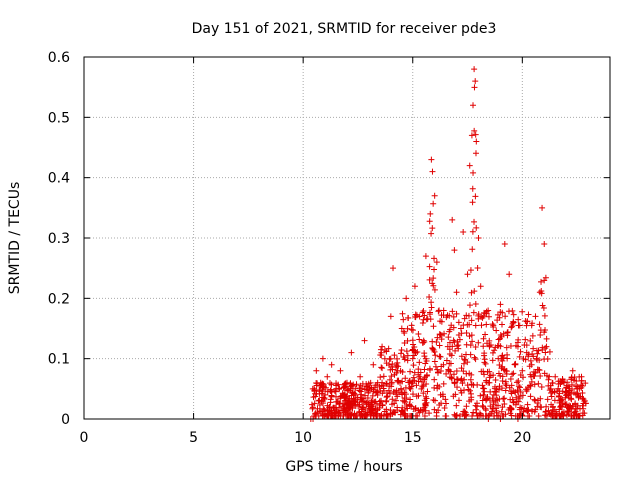 This screenshot has width=640, height=480. I want to click on y-tick-label: 0.5, so click(59, 118).